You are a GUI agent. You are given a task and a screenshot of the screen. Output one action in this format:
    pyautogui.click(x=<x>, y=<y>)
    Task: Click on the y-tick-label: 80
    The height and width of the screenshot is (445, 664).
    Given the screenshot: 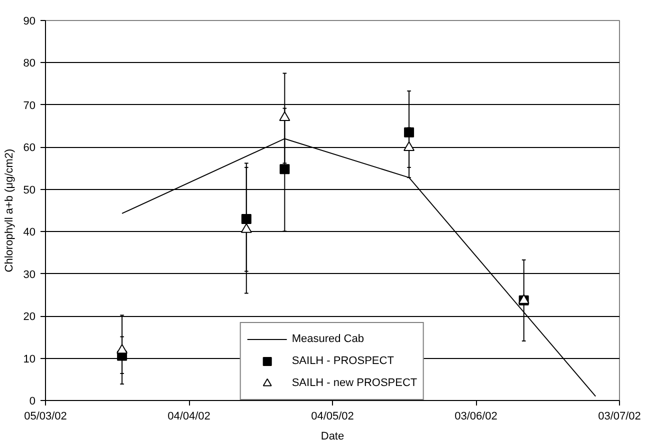 What is the action you would take?
    pyautogui.click(x=29, y=64)
    